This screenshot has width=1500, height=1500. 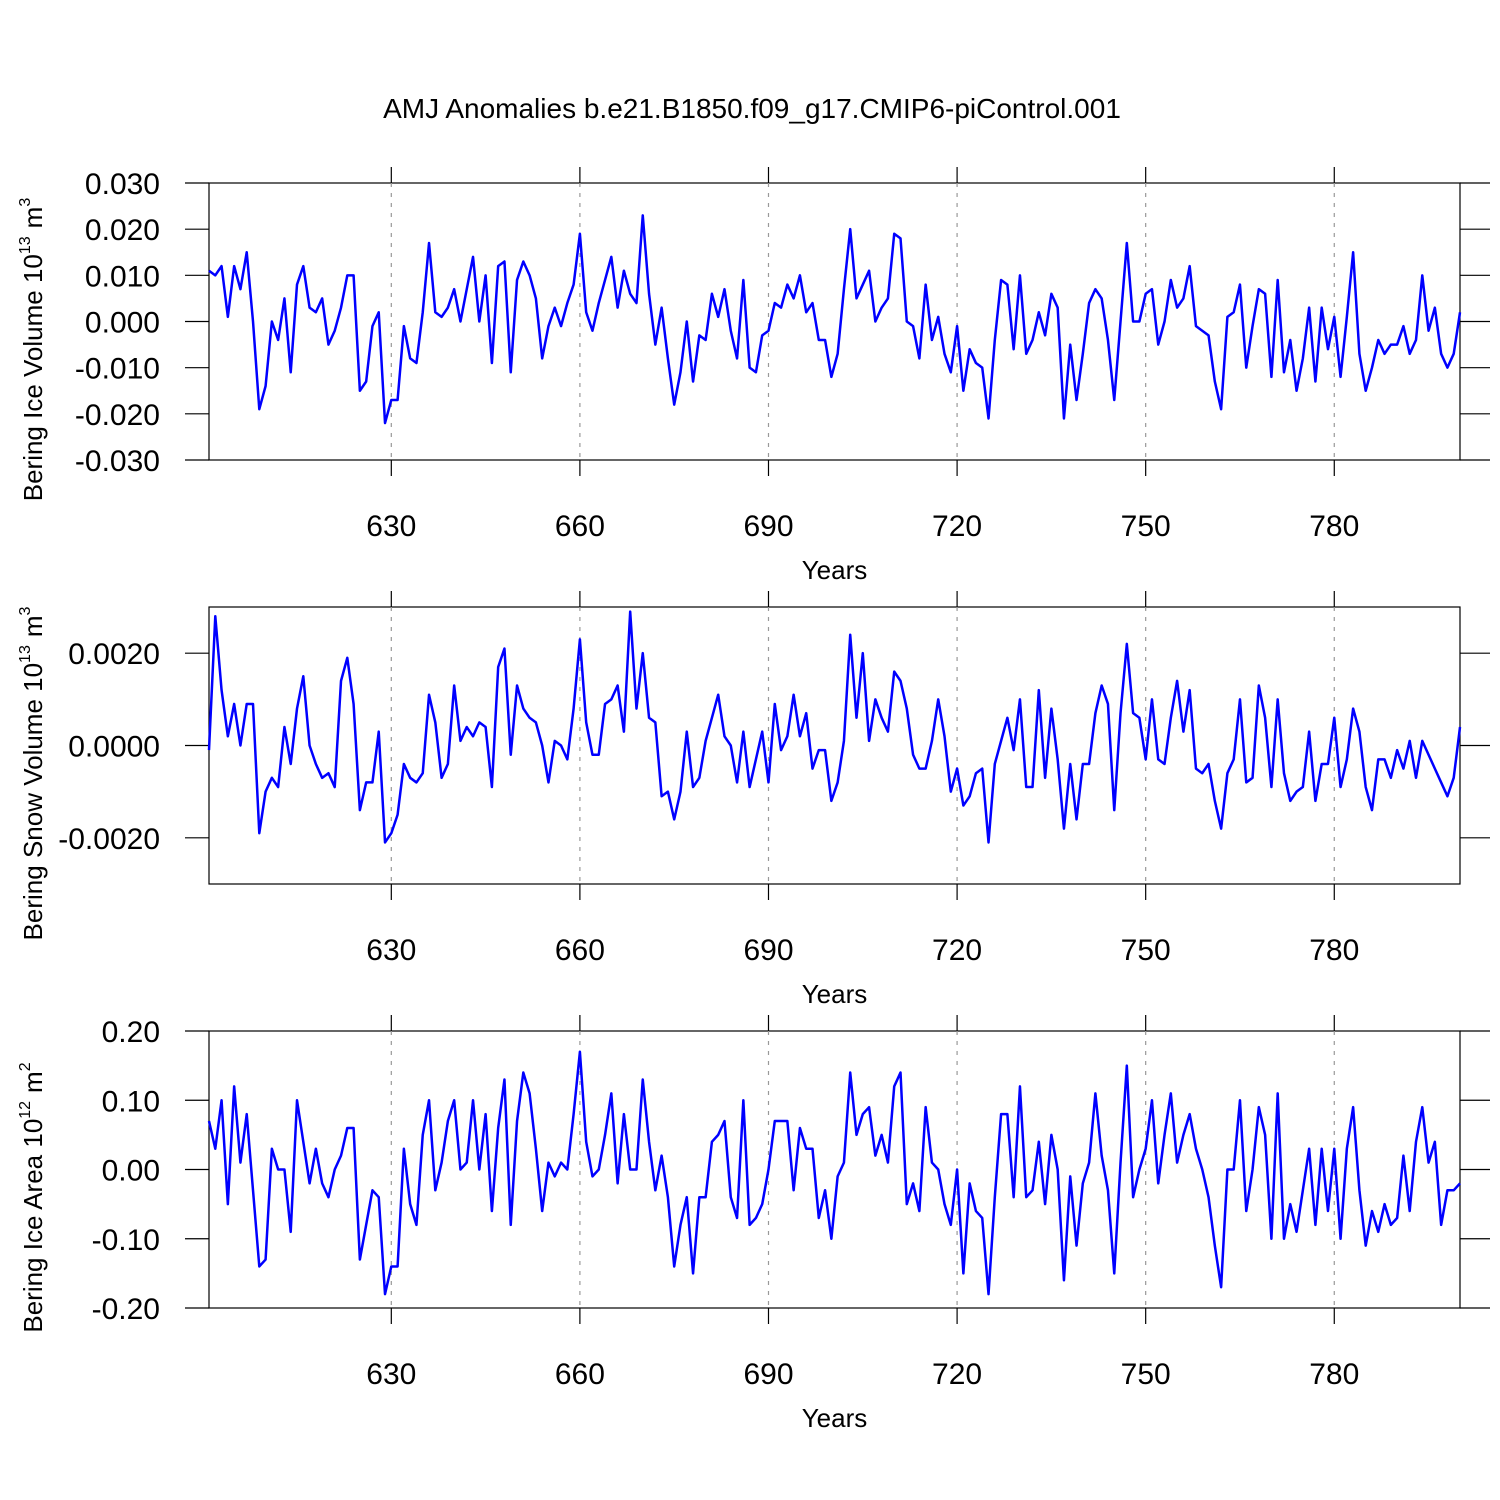 I want to click on y-tick-label: 0.010, so click(x=122, y=276).